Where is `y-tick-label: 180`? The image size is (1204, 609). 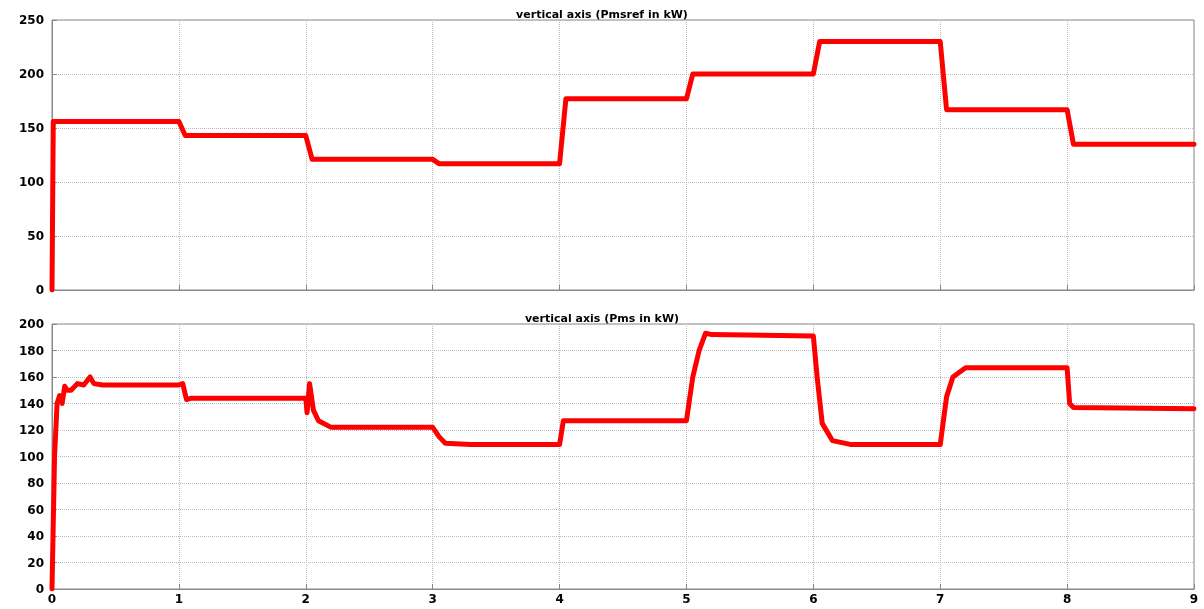
y-tick-label: 180 is located at coordinates (31, 350).